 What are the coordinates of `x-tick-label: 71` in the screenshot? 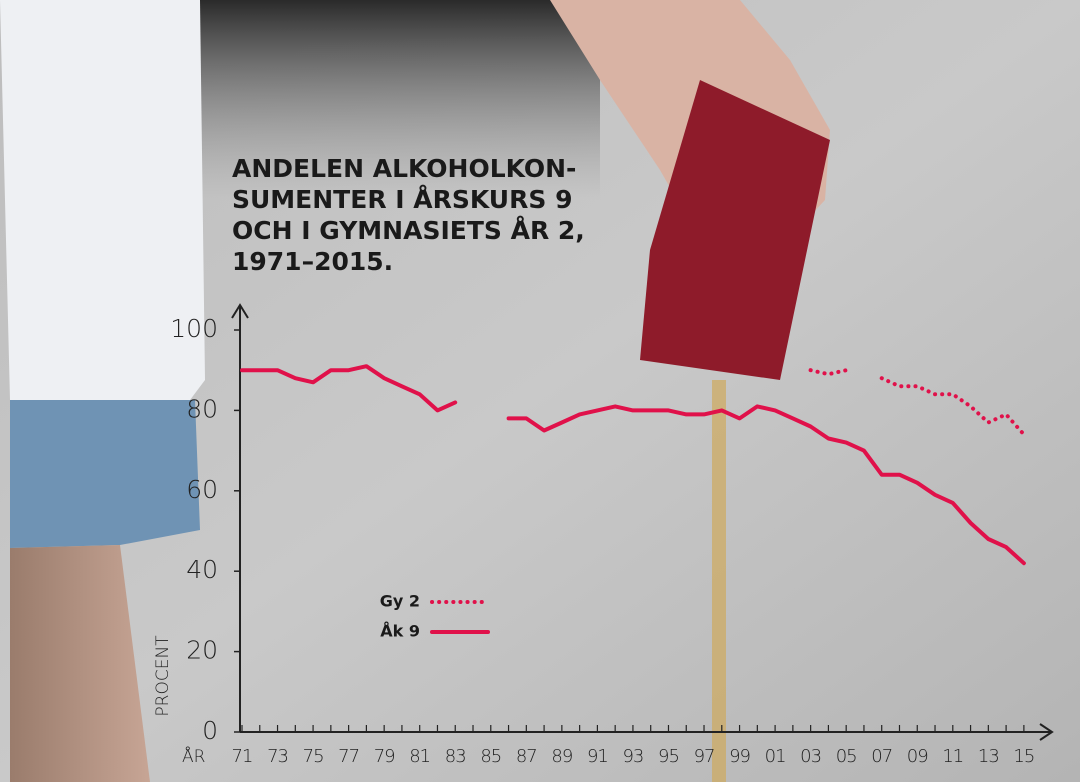 It's located at (242, 756).